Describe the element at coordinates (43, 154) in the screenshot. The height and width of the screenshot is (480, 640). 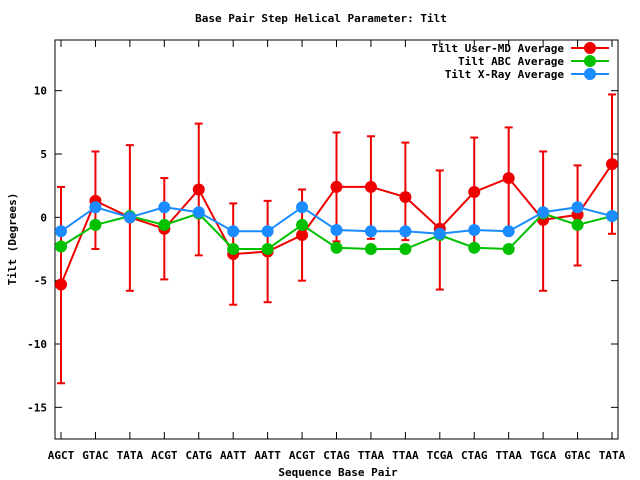
I see `y-tick-label: 5` at that location.